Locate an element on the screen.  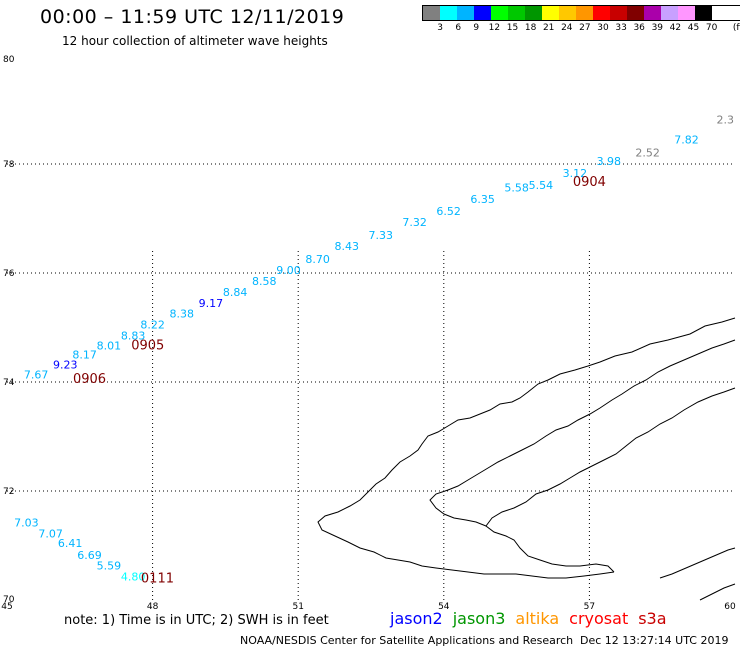
wave-height-value: 5.58 is located at coordinates (516, 187).